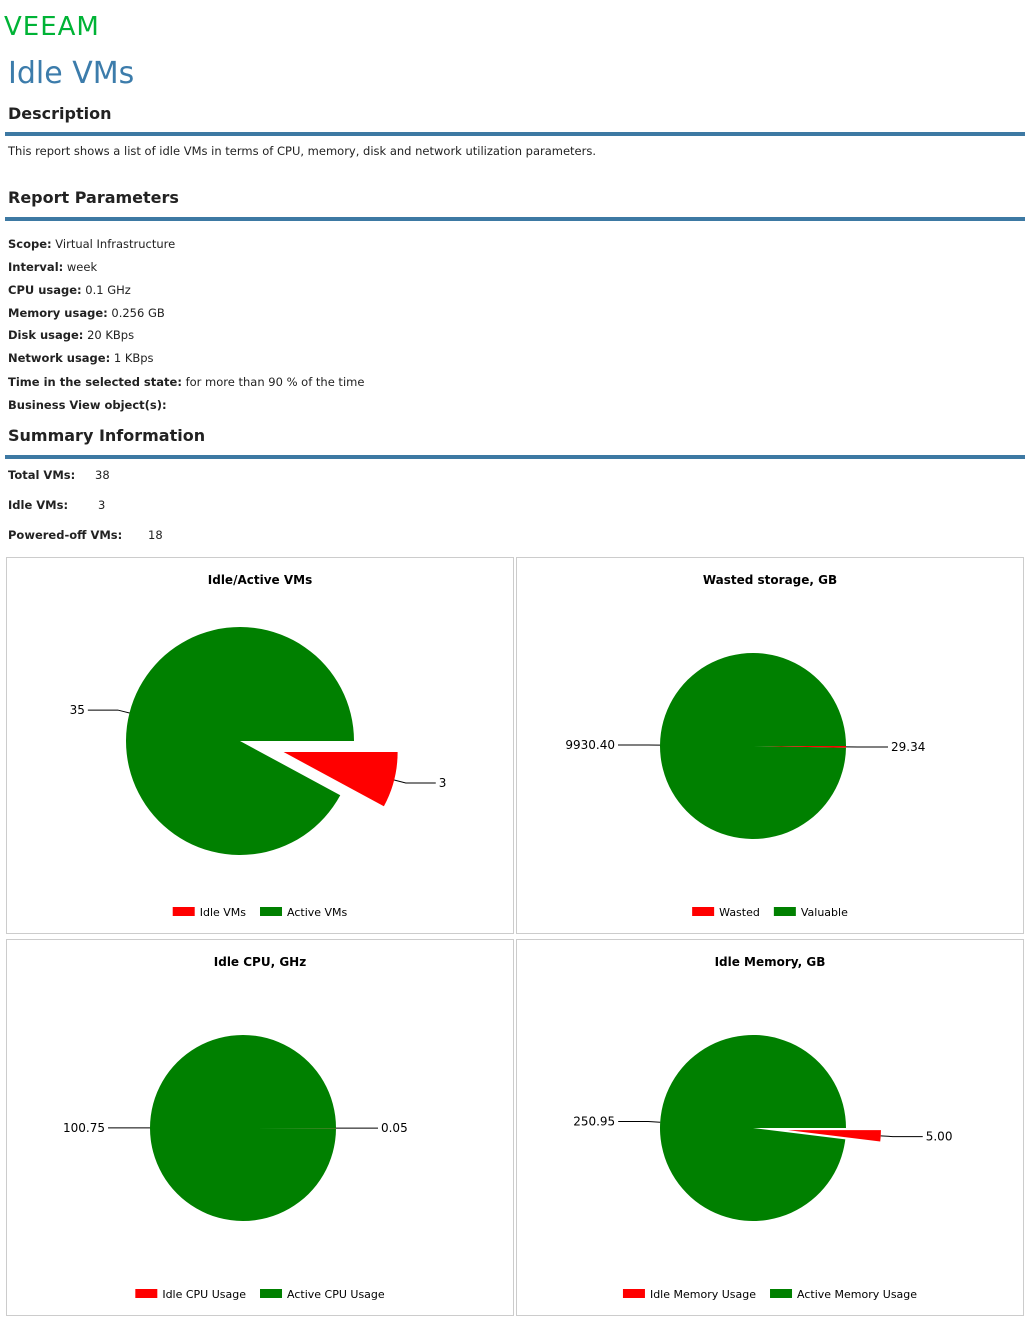 Image resolution: width=1031 pixels, height=1321 pixels. Describe the element at coordinates (394, 1128) in the screenshot. I see `data-label: 0.05` at that location.